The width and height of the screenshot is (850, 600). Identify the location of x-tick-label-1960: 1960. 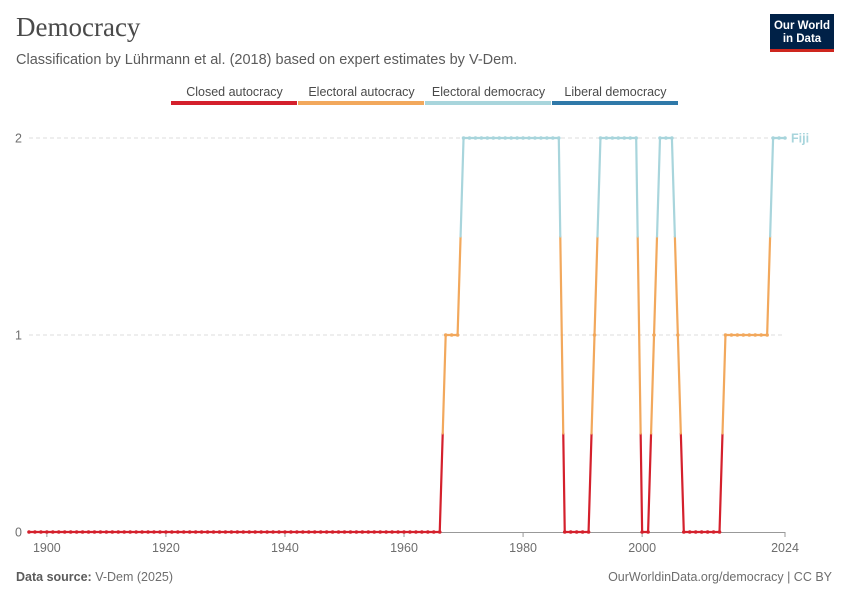
(404, 548).